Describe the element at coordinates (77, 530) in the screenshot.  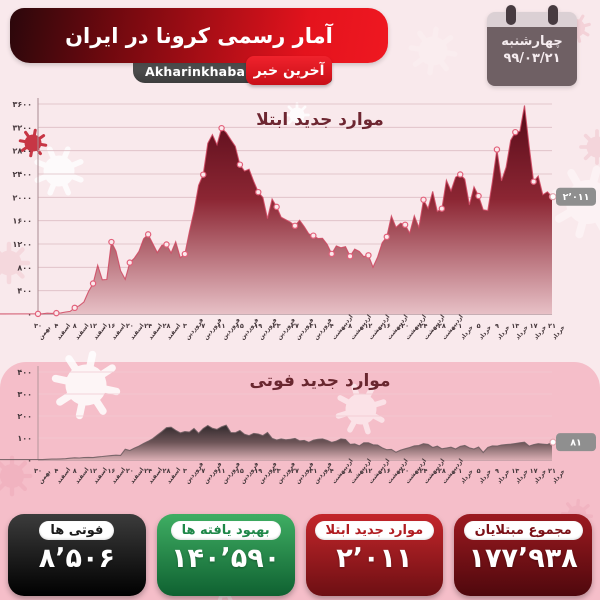
I see `stat-label: فوتی ها` at that location.